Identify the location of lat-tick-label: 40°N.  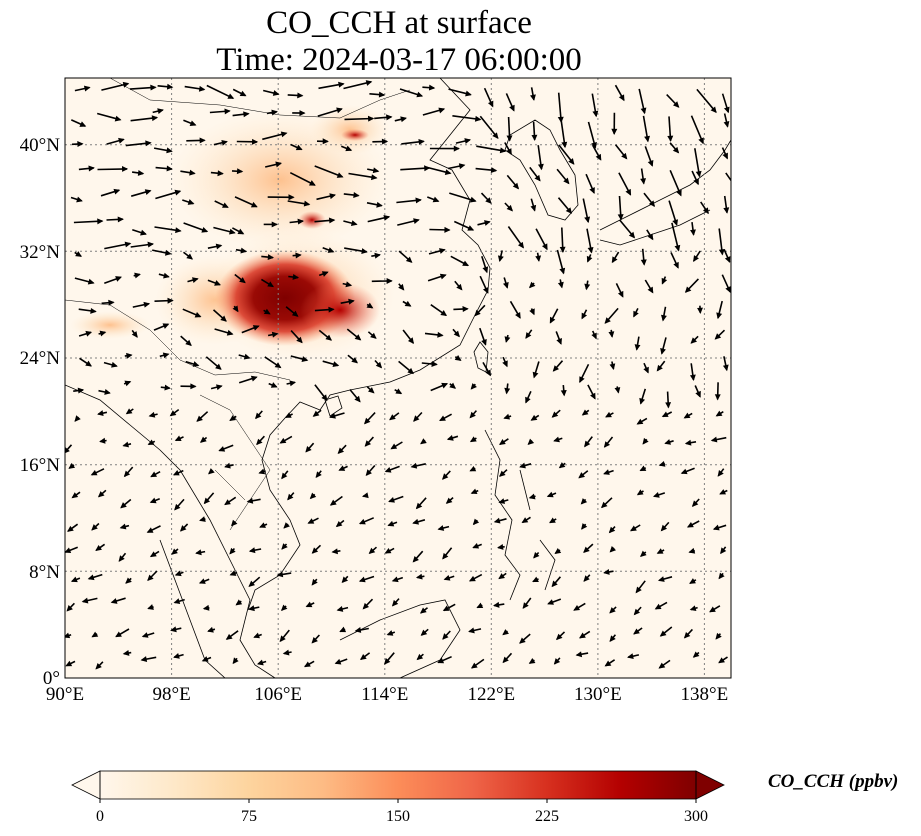
(40, 145).